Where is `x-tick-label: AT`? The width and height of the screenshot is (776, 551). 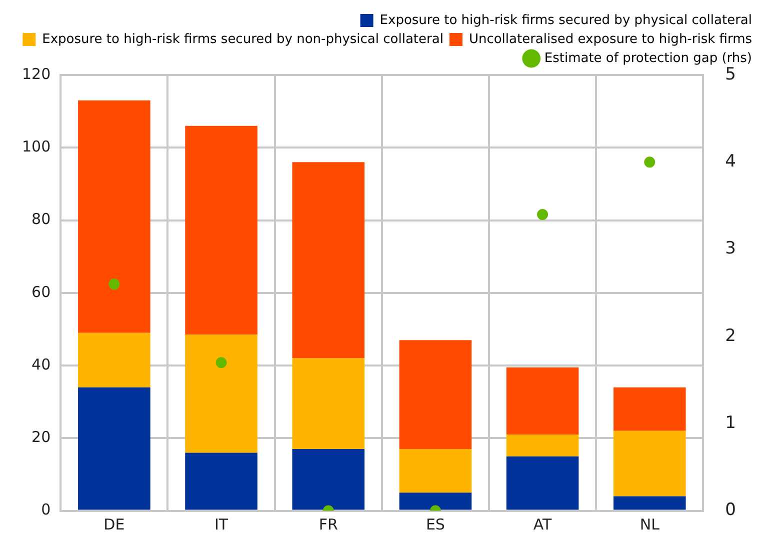 x-tick-label: AT is located at coordinates (543, 525).